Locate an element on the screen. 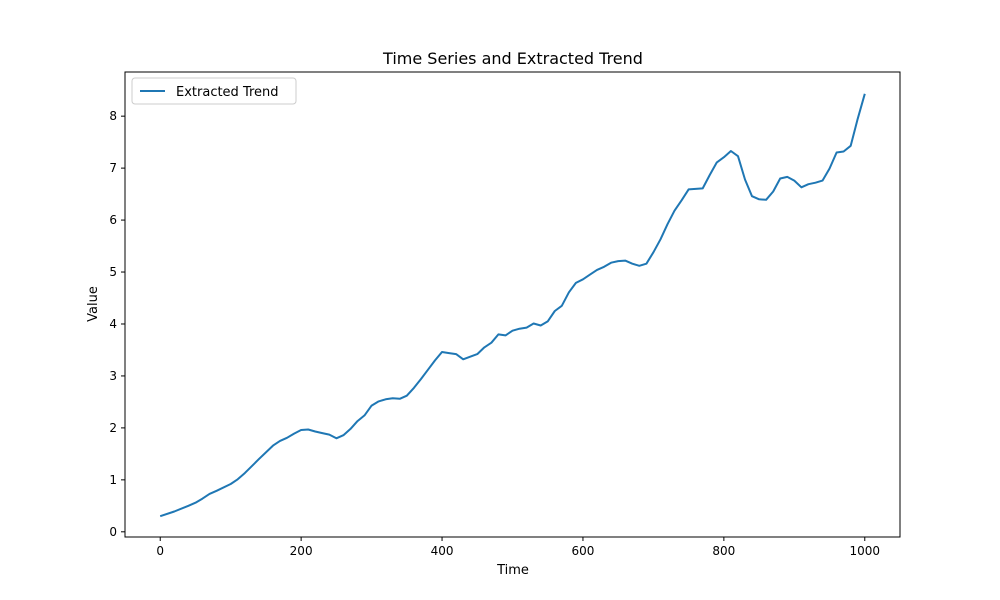 The height and width of the screenshot is (600, 1000). x-axis-label: Time is located at coordinates (512, 570).